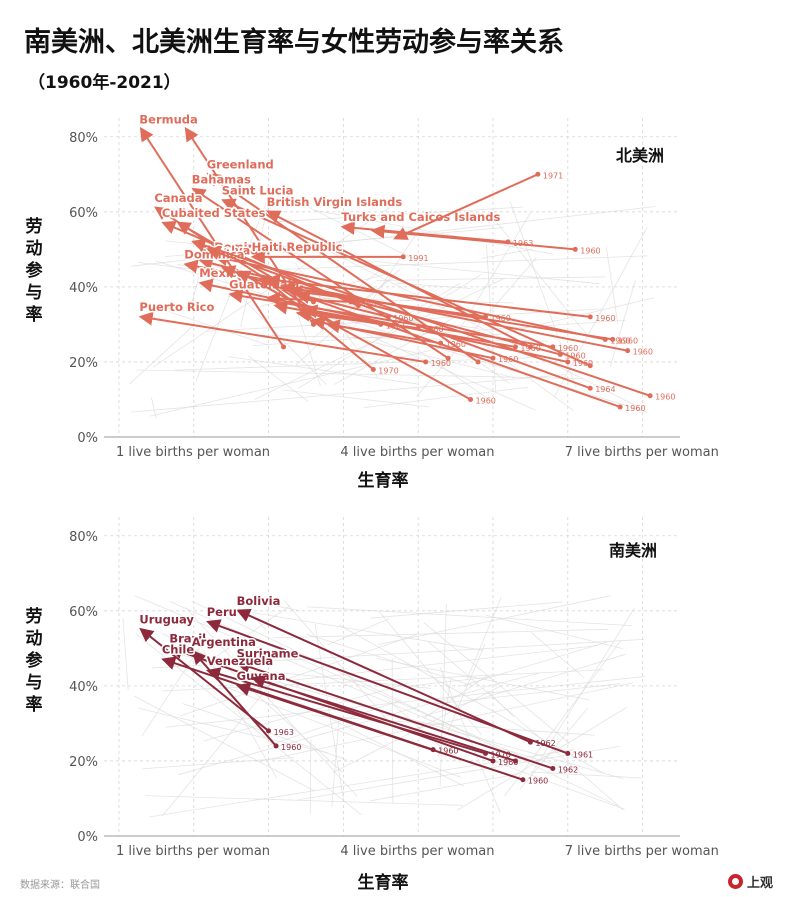 Image resolution: width=800 pixels, height=897 pixels. I want to click on series-label: Suriname, so click(268, 653).